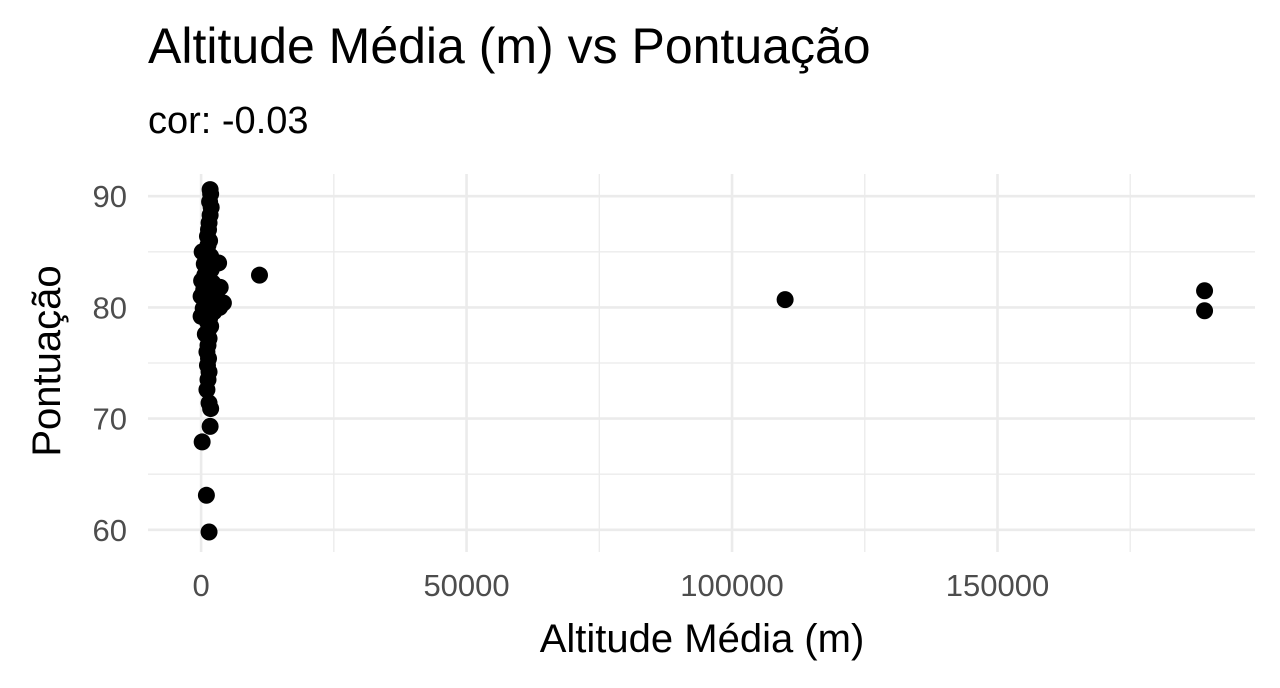  What do you see at coordinates (110, 363) in the screenshot?
I see `y-axis-ticks: 60 70 80 90` at bounding box center [110, 363].